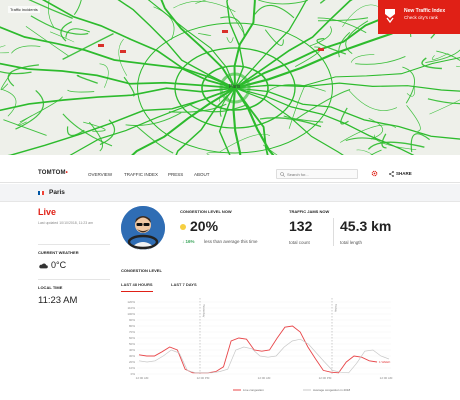  I want to click on y-tick-label: 90%, so click(132, 320).